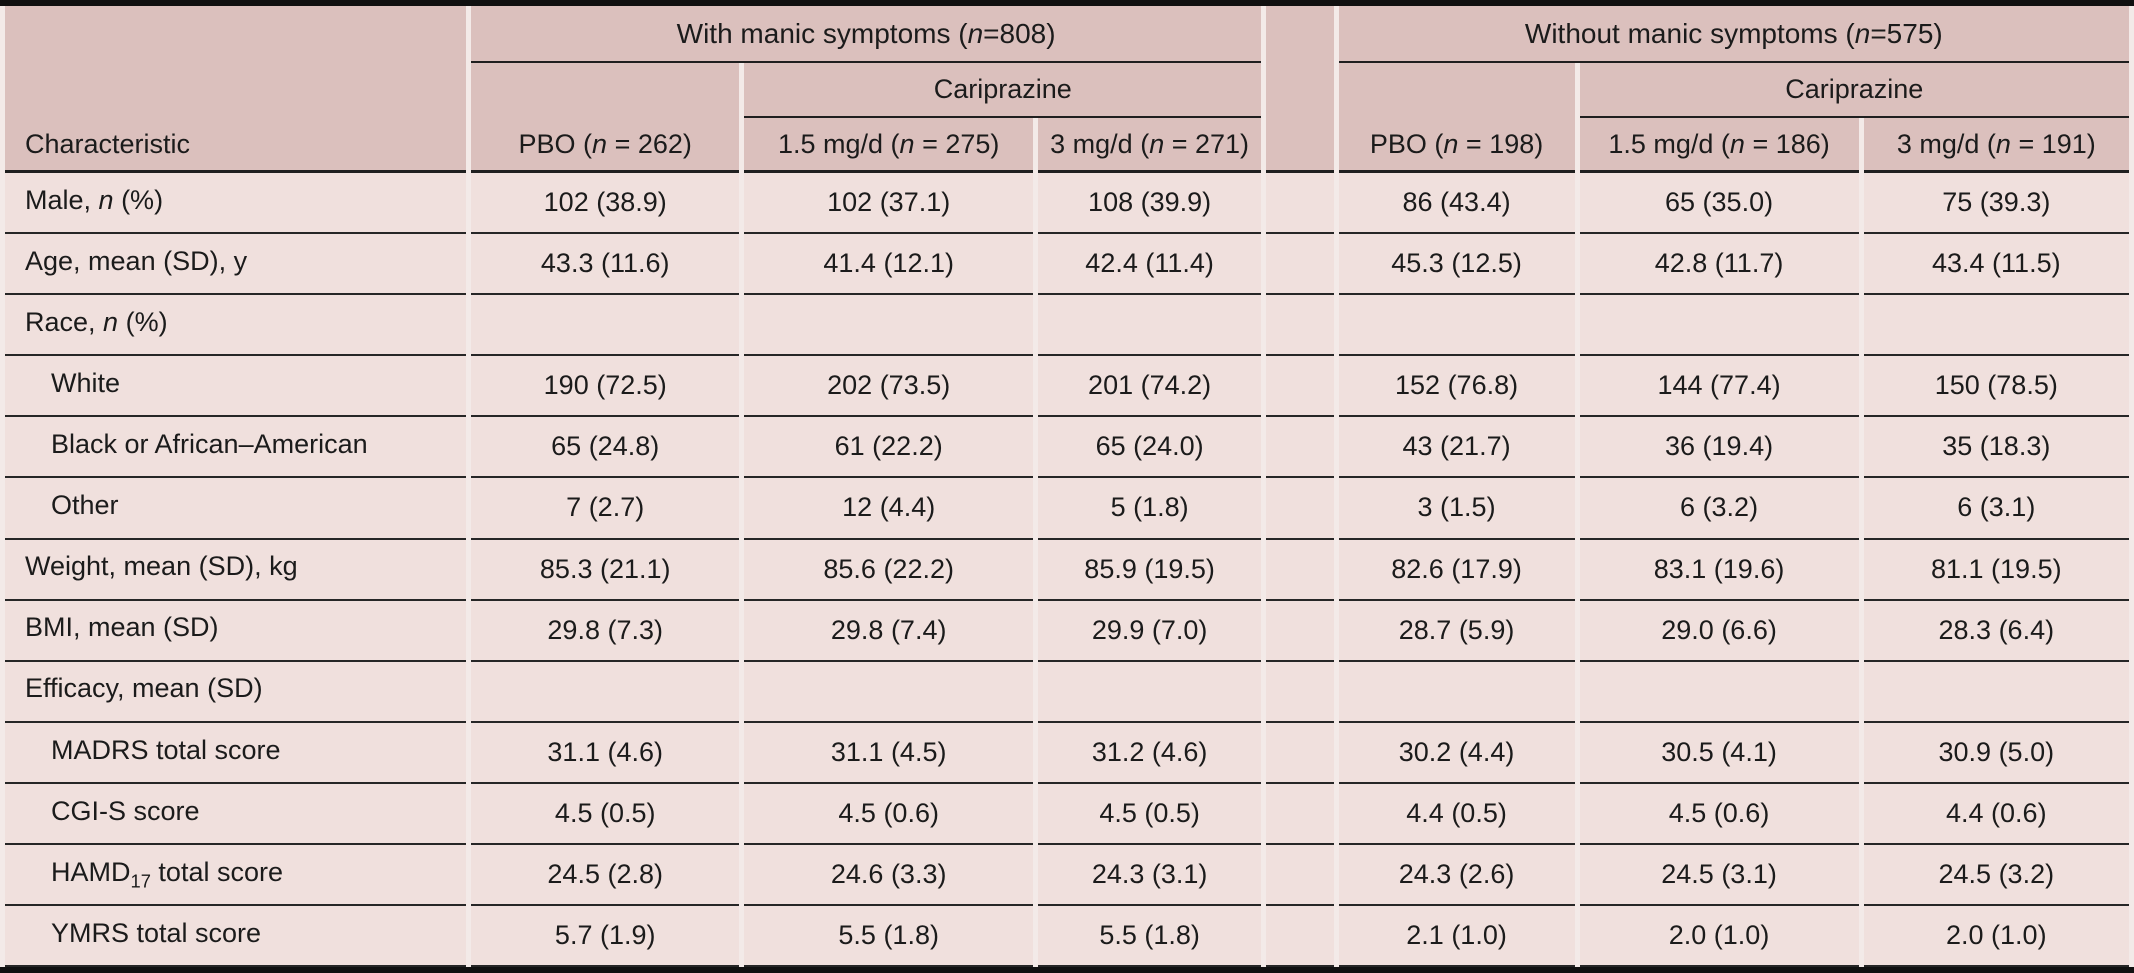 This screenshot has width=2134, height=973. I want to click on value-cell: 5.7 (1.9), so click(605, 936).